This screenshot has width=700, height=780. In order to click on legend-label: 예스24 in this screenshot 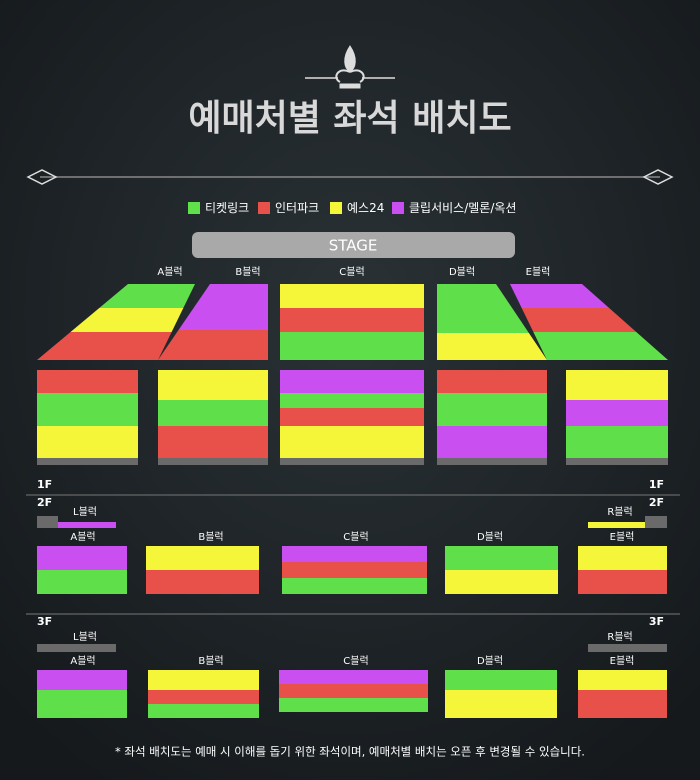, I will do `click(365, 208)`.